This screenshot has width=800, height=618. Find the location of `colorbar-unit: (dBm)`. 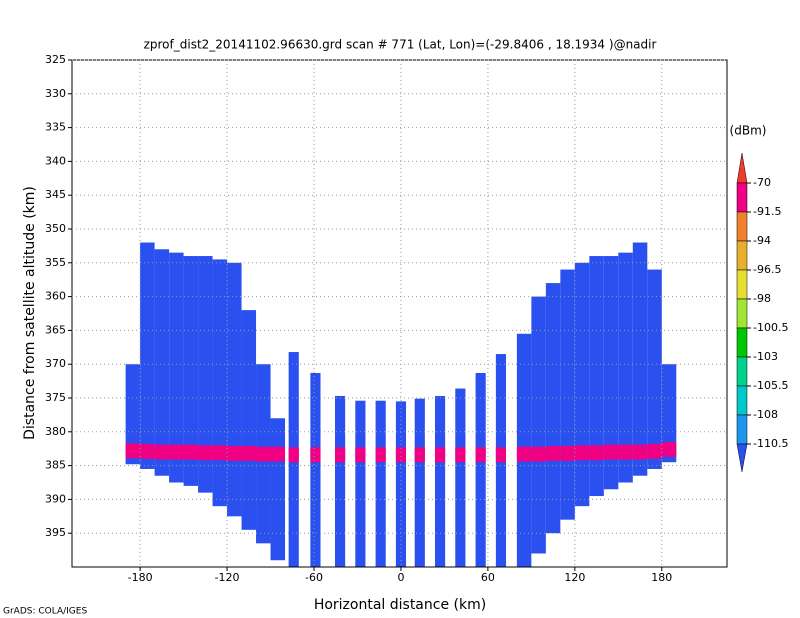

colorbar-unit: (dBm) is located at coordinates (748, 131).